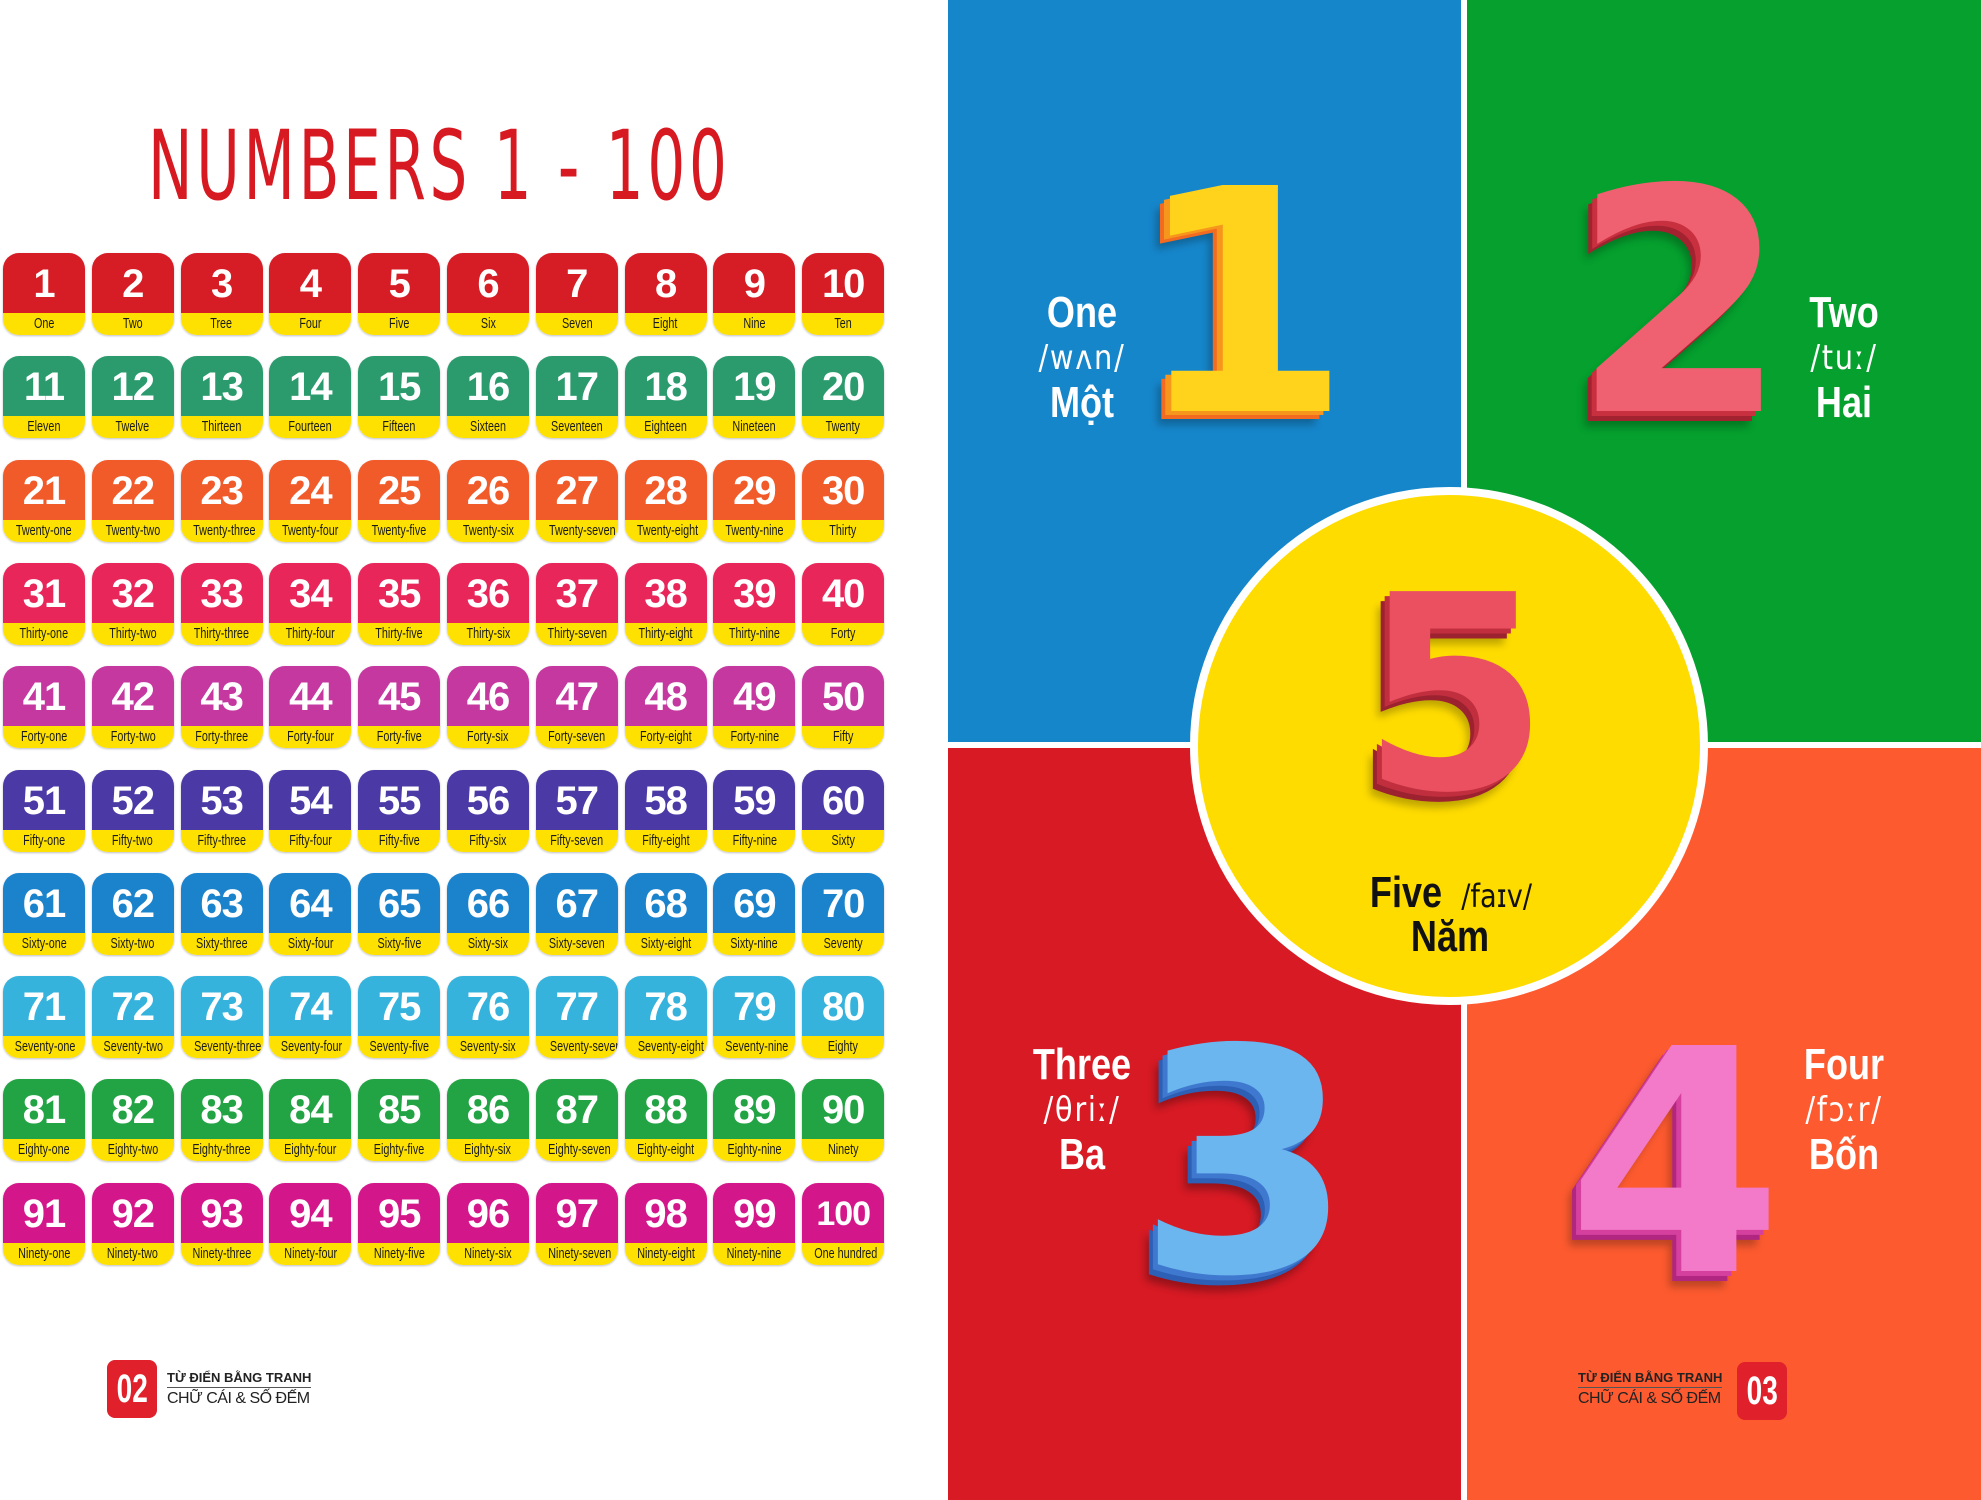 Image resolution: width=1981 pixels, height=1500 pixels. Describe the element at coordinates (310, 1212) in the screenshot. I see `tile-number: 94` at that location.